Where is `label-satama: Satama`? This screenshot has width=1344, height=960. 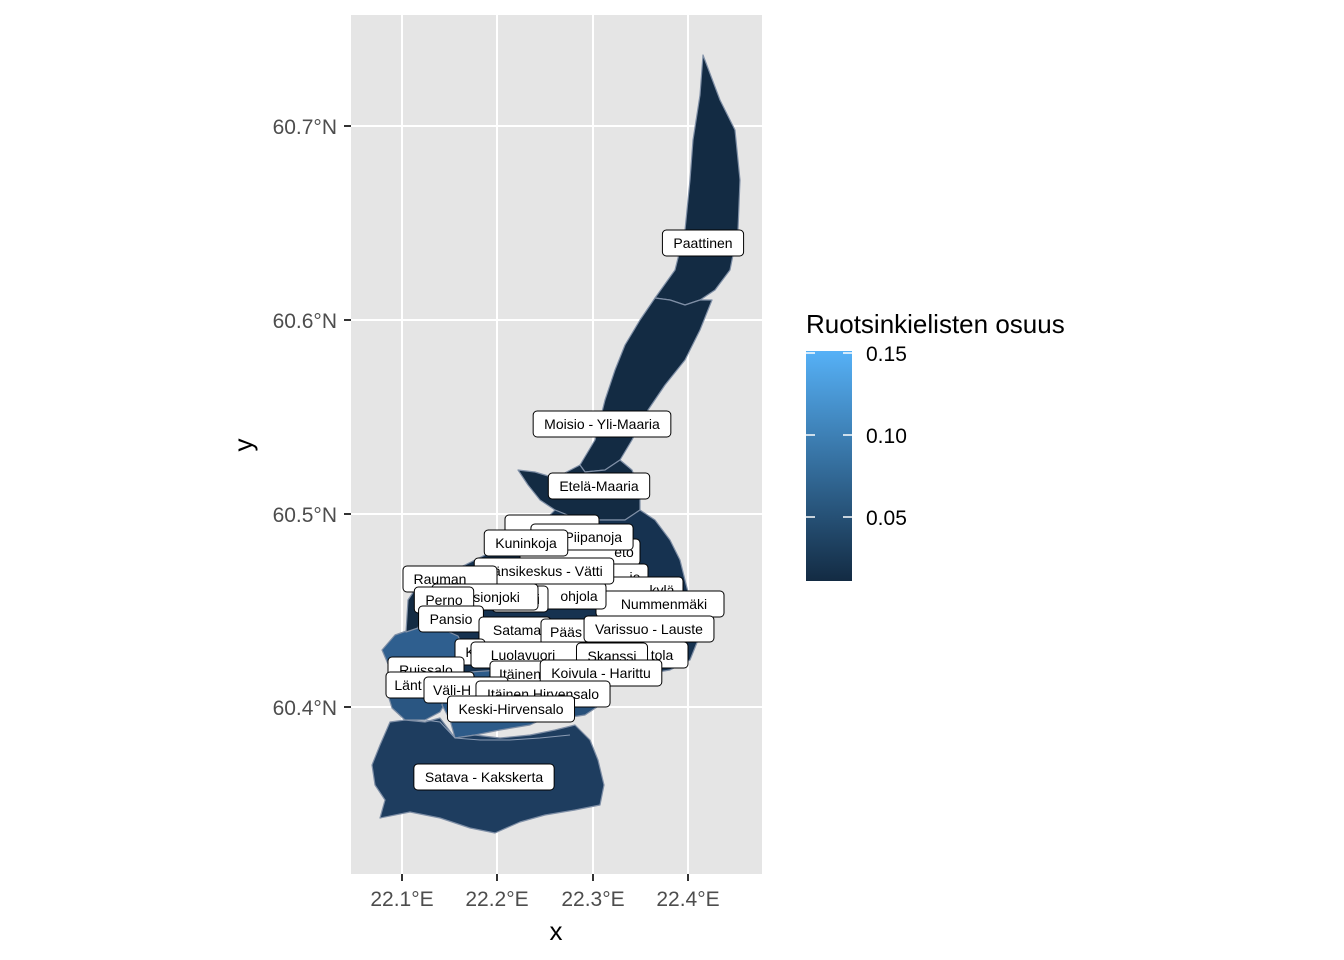 label-satama: Satama is located at coordinates (515, 630).